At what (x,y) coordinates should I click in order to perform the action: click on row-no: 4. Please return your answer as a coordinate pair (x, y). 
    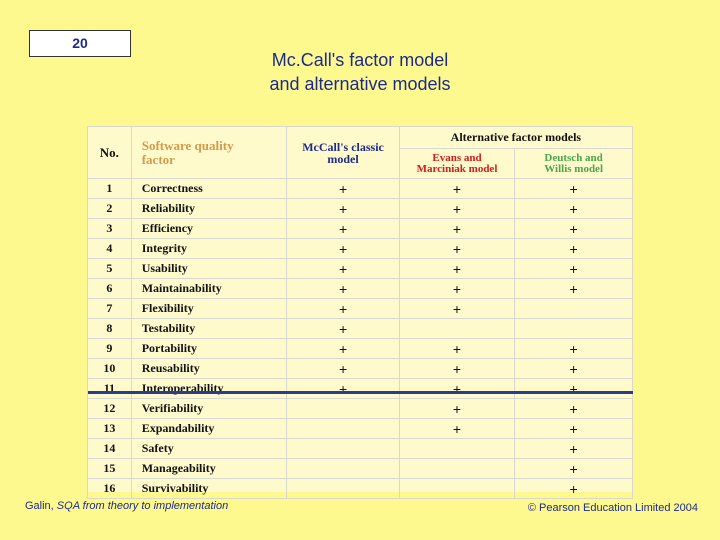
    Looking at the image, I should click on (109, 248).